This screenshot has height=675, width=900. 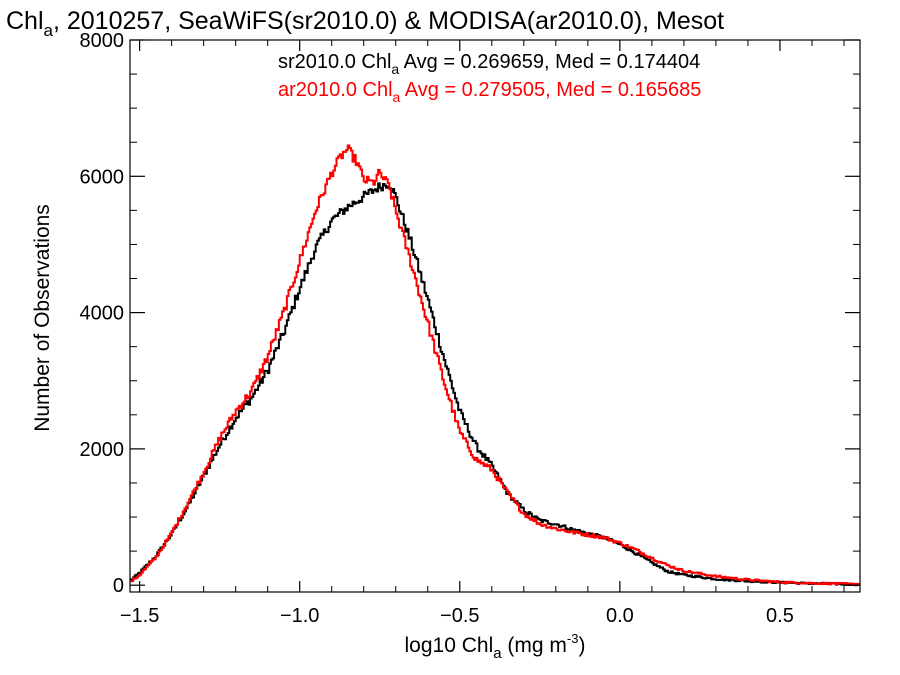 What do you see at coordinates (139, 616) in the screenshot?
I see `x-tick-label: −1.5` at bounding box center [139, 616].